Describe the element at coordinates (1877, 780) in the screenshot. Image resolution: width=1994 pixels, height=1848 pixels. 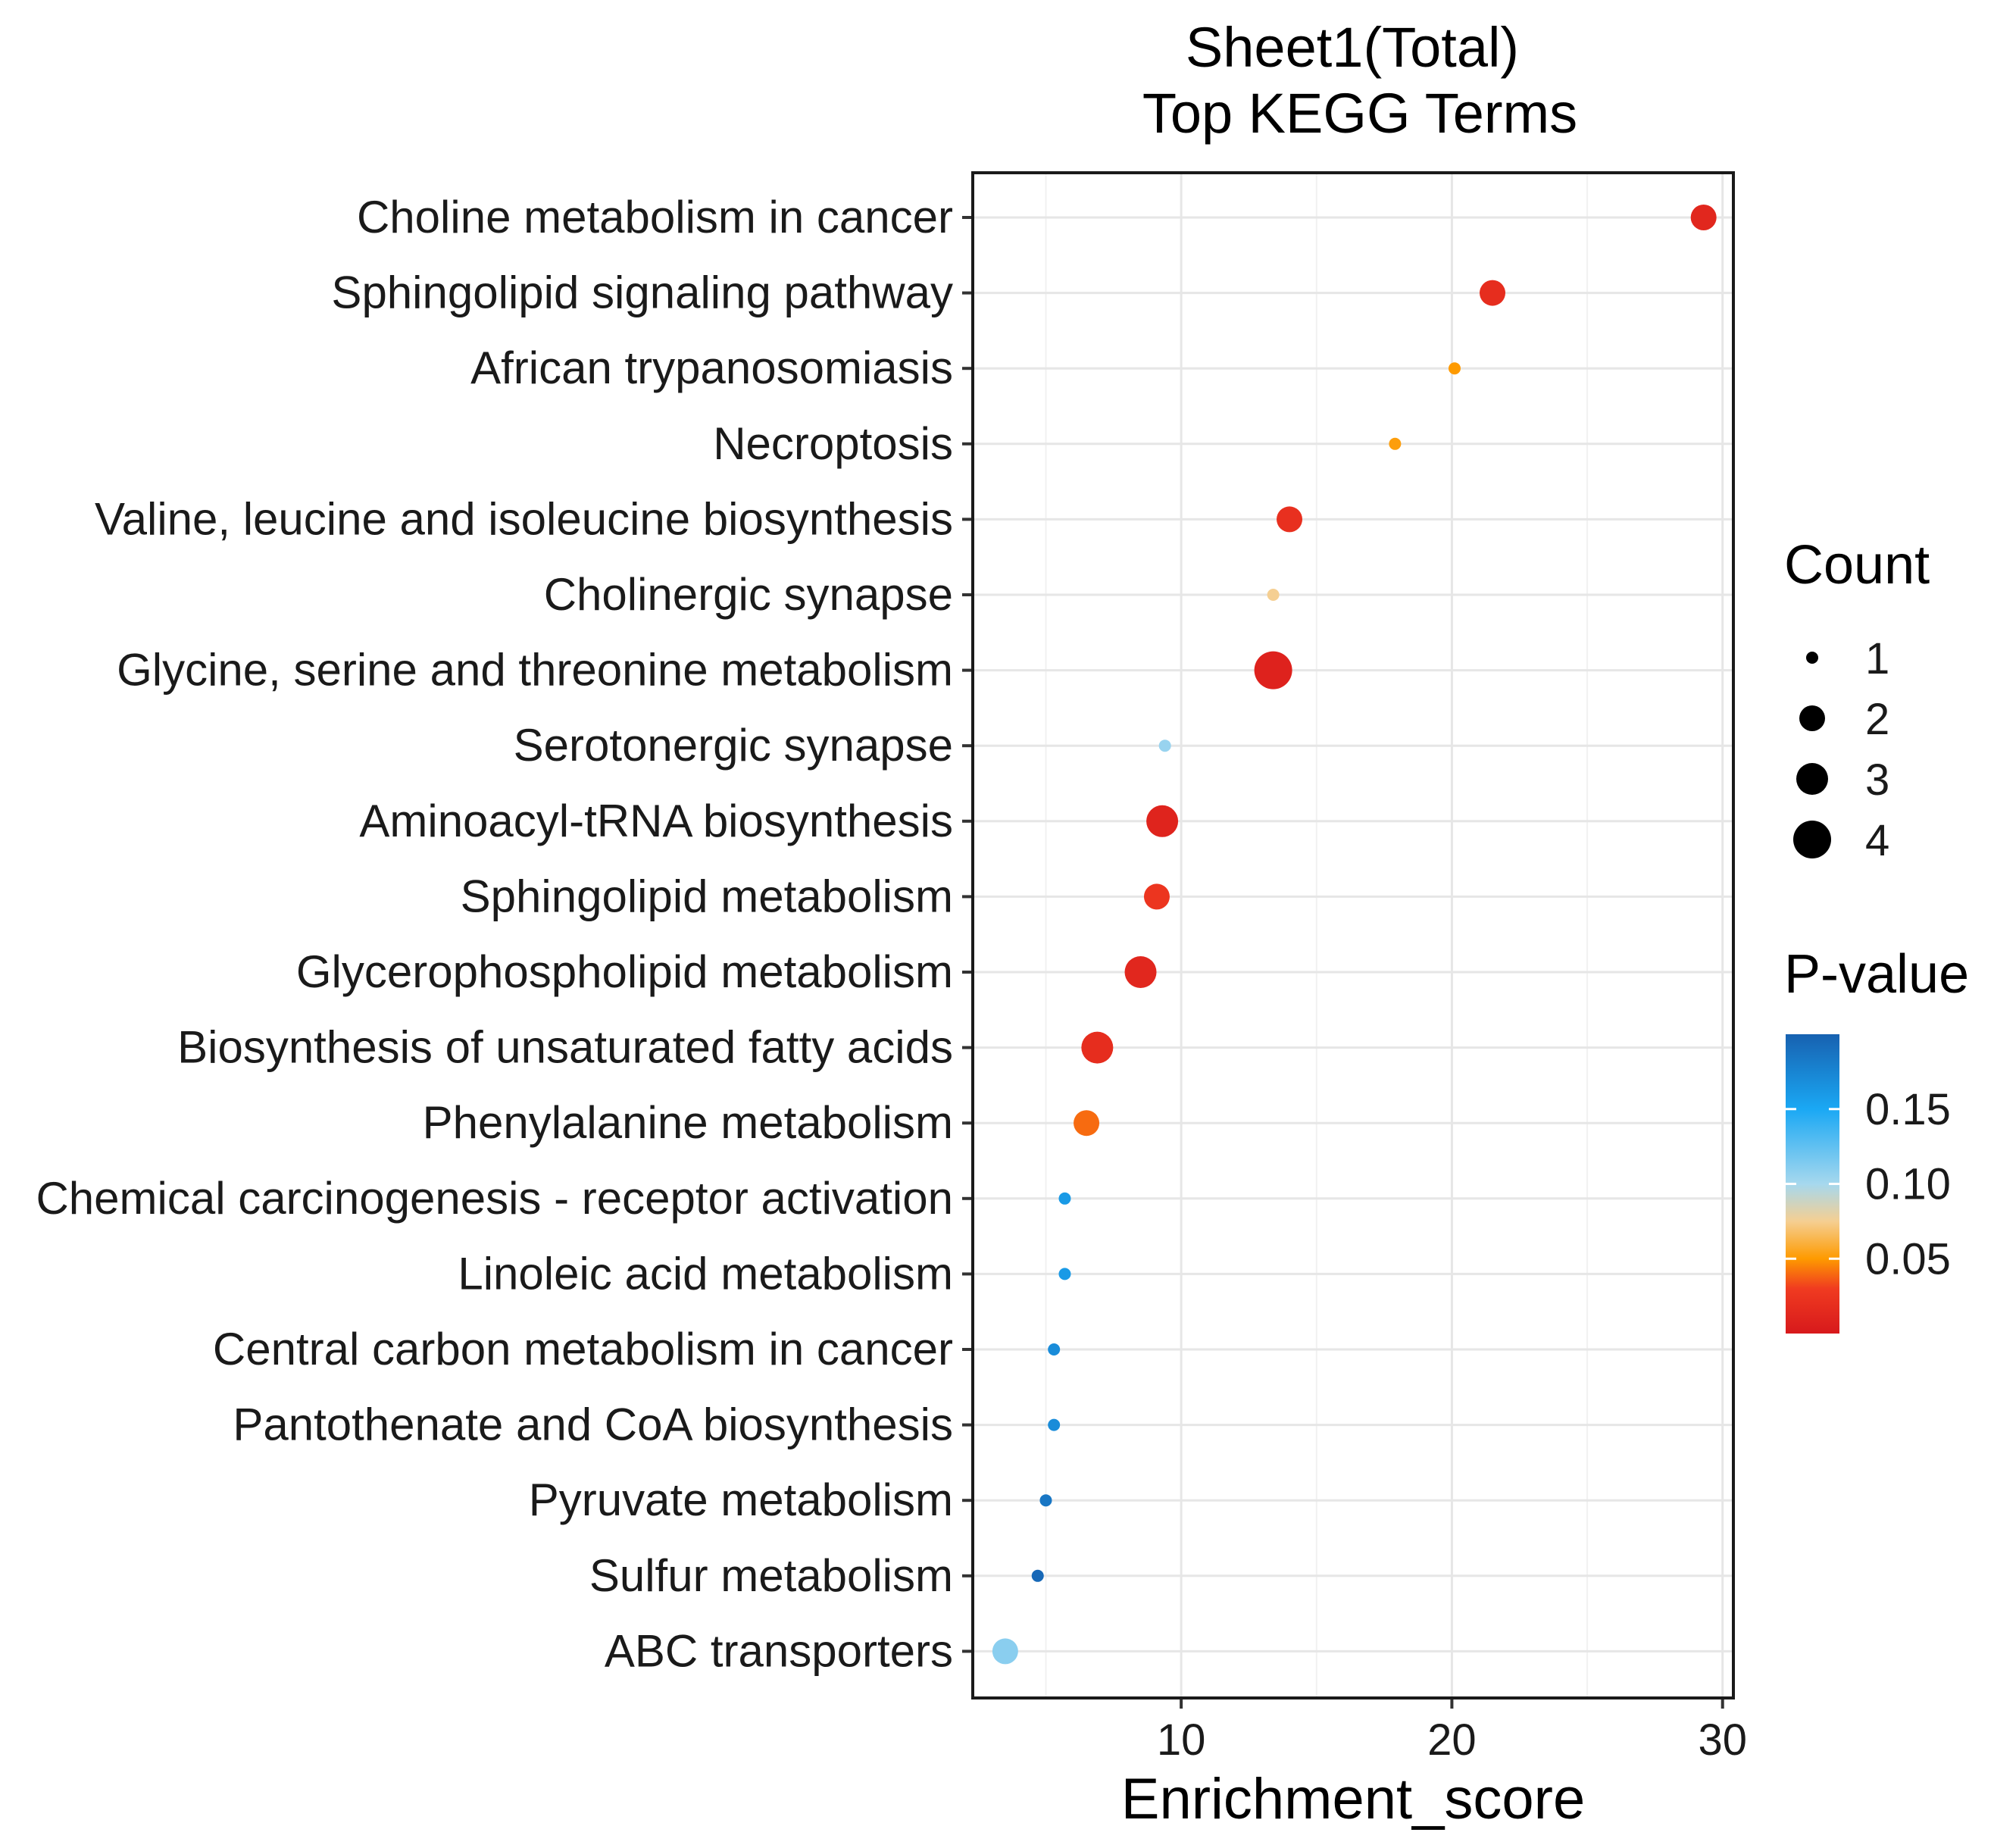
I see `count-legend-label: 3` at that location.